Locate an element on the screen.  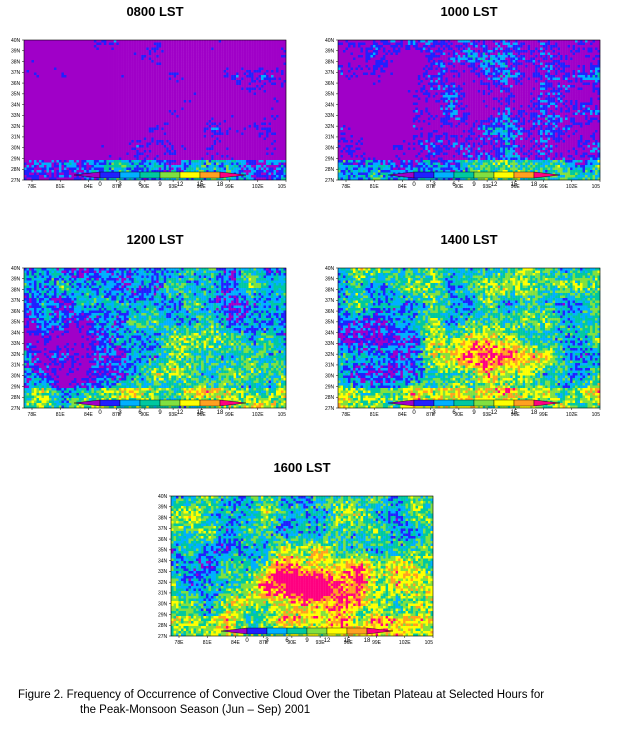
lat-label: 39N is located at coordinates (330, 280).